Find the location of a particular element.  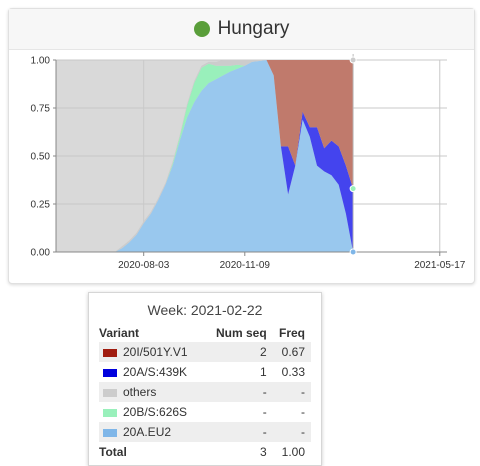

tooltip-row: others - - is located at coordinates (205, 392).